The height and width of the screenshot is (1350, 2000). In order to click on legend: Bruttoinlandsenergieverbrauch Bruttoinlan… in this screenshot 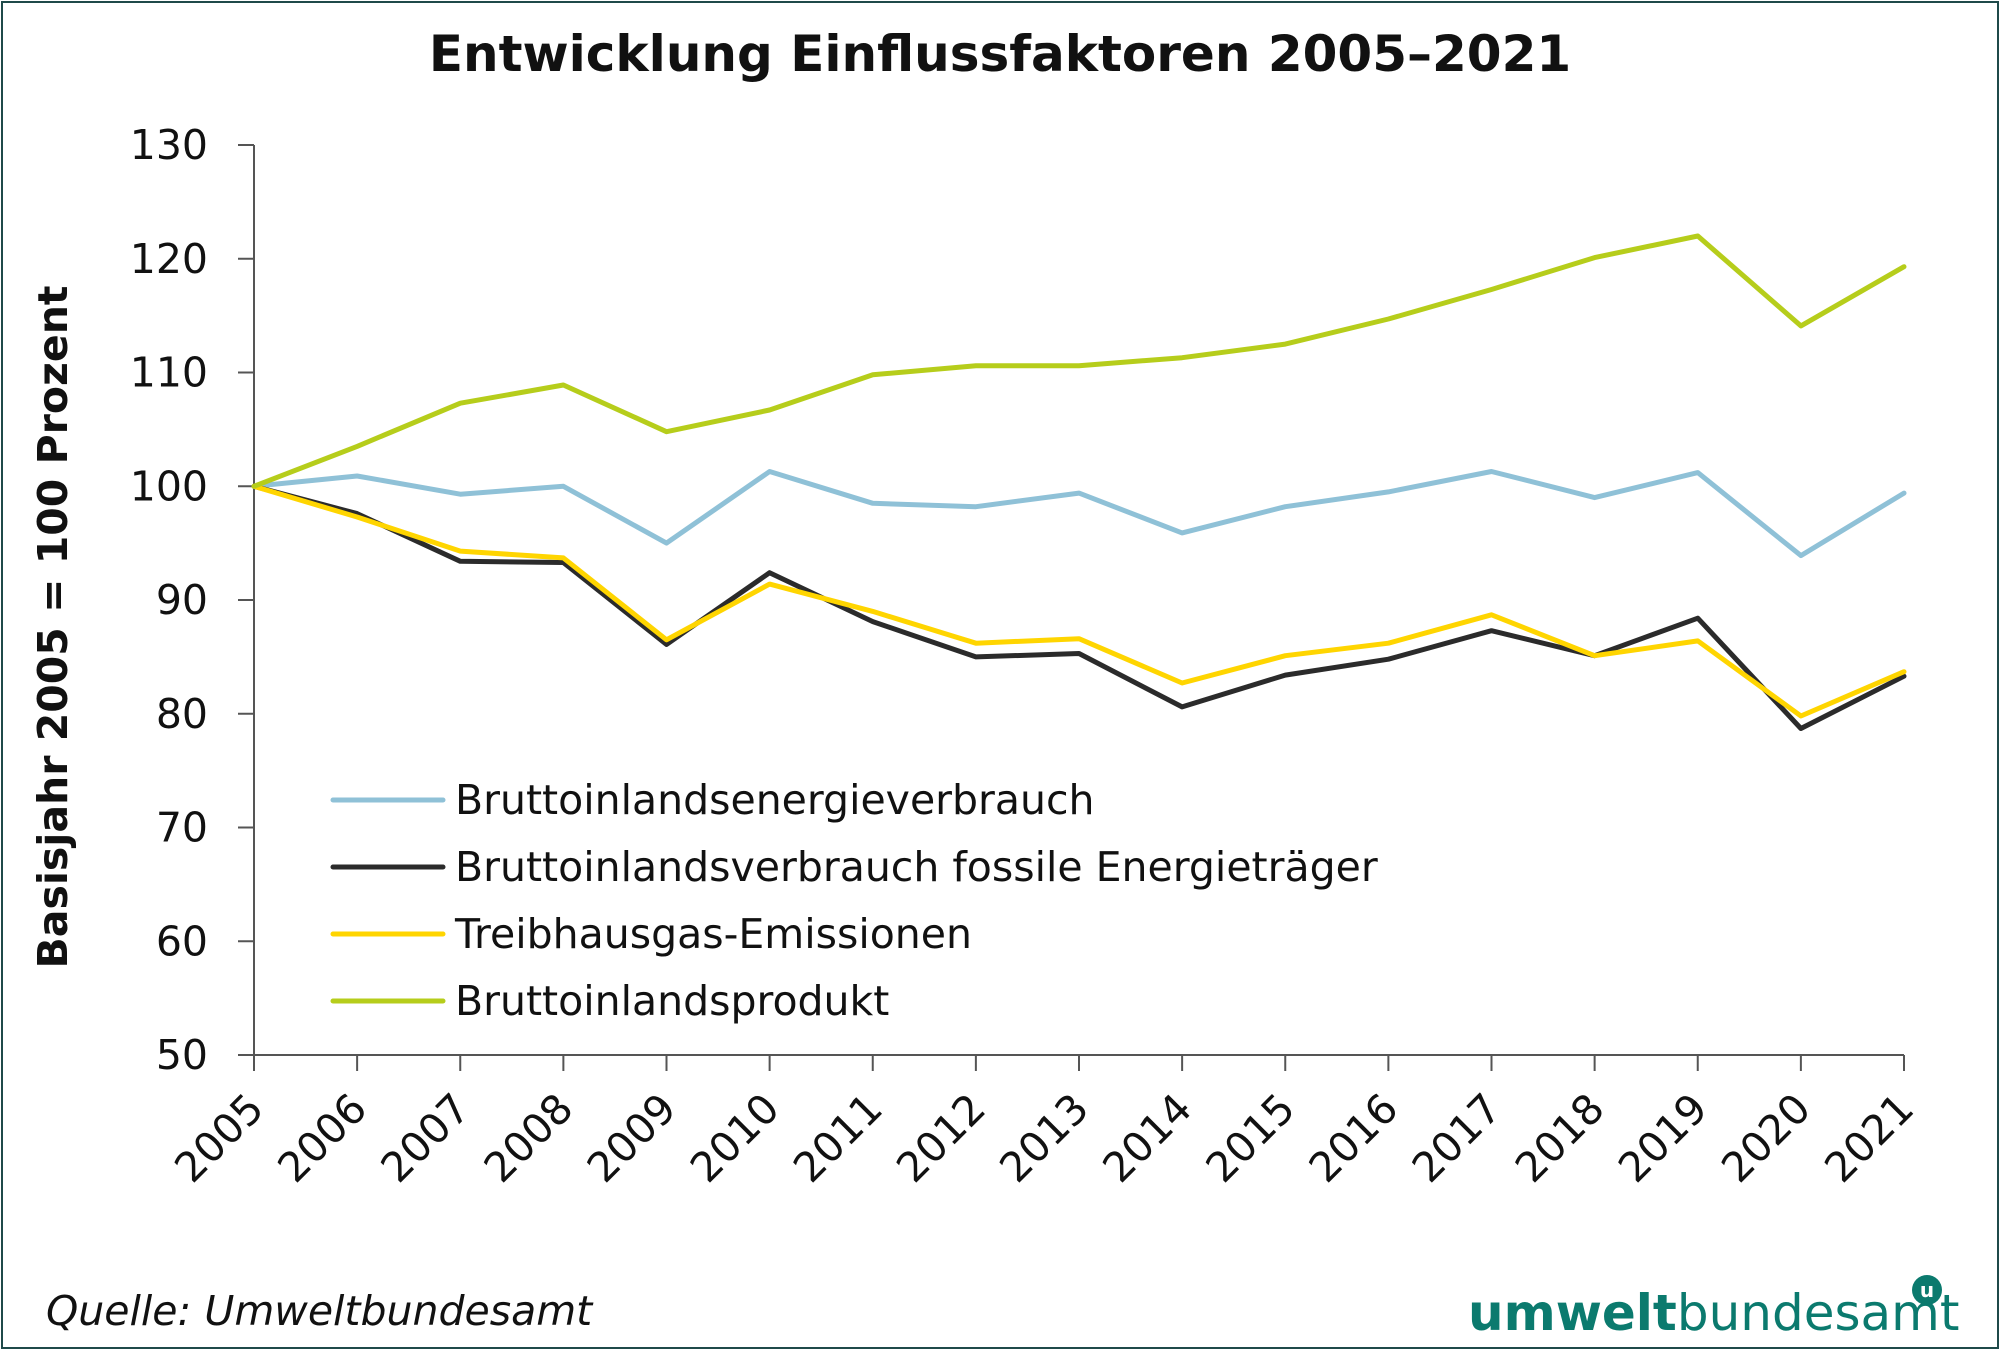, I will do `click(854, 900)`.